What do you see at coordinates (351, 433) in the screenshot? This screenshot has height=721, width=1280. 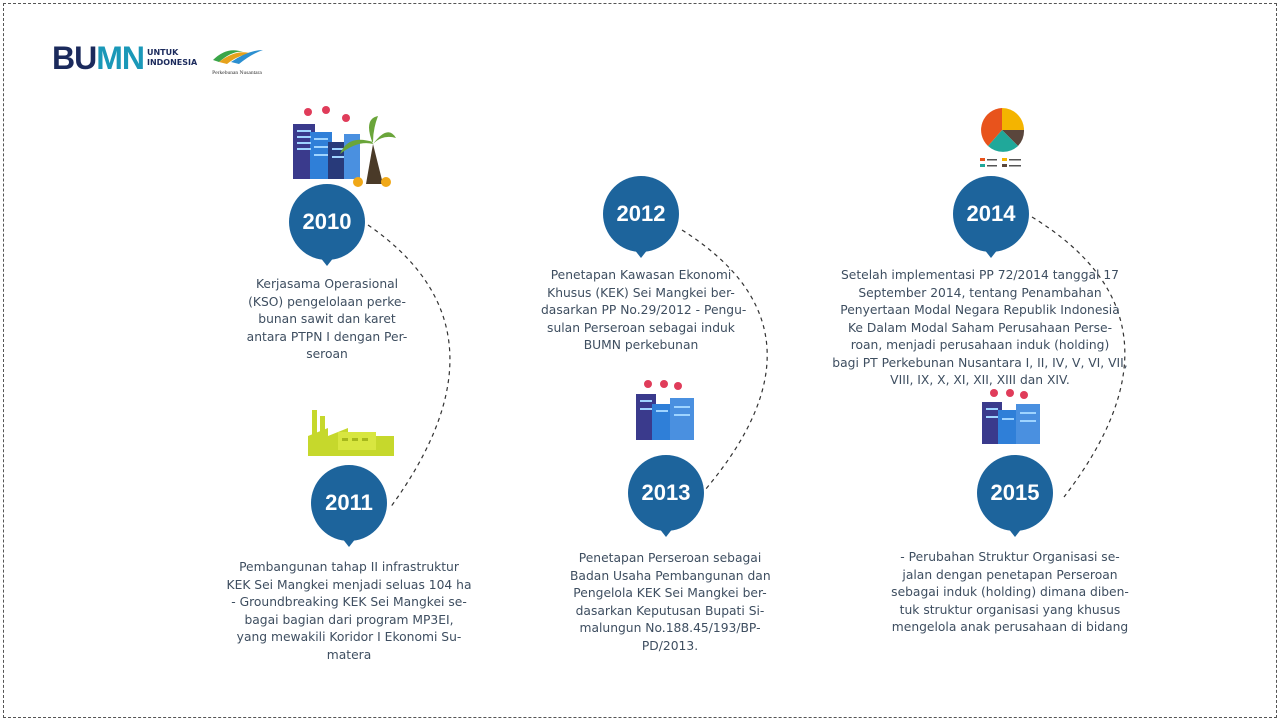 I see `factory-icon` at bounding box center [351, 433].